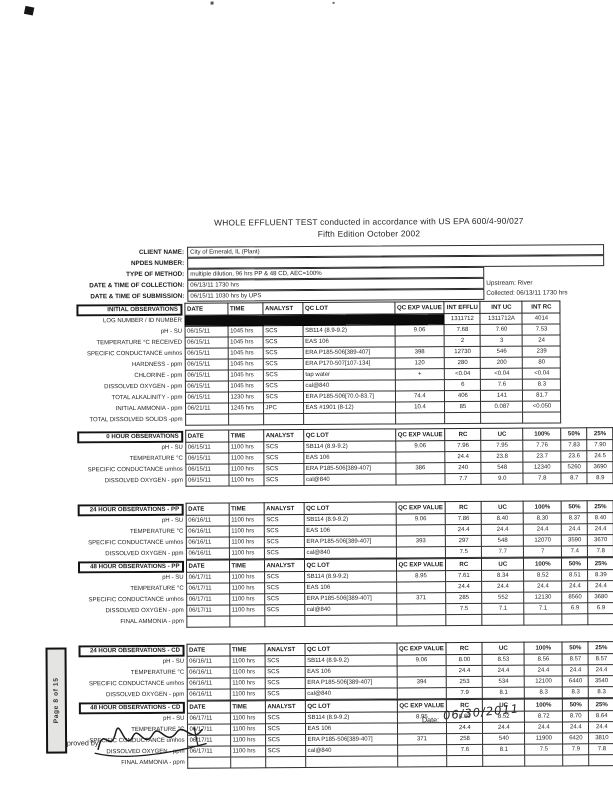 The image size is (613, 802). I want to click on cell: 1311712A, so click(501, 318).